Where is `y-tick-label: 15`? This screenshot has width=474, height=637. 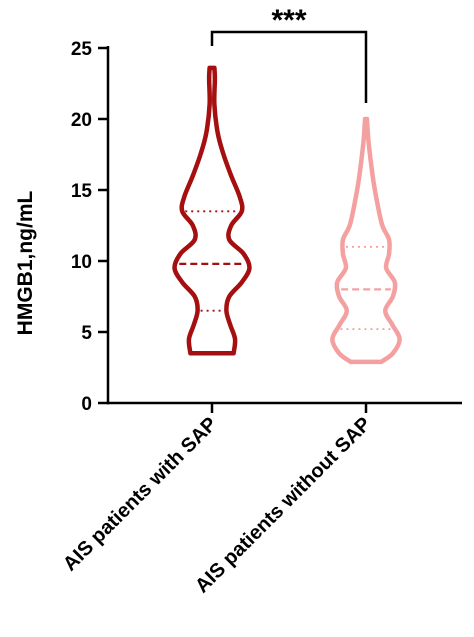
y-tick-label: 15 is located at coordinates (82, 191).